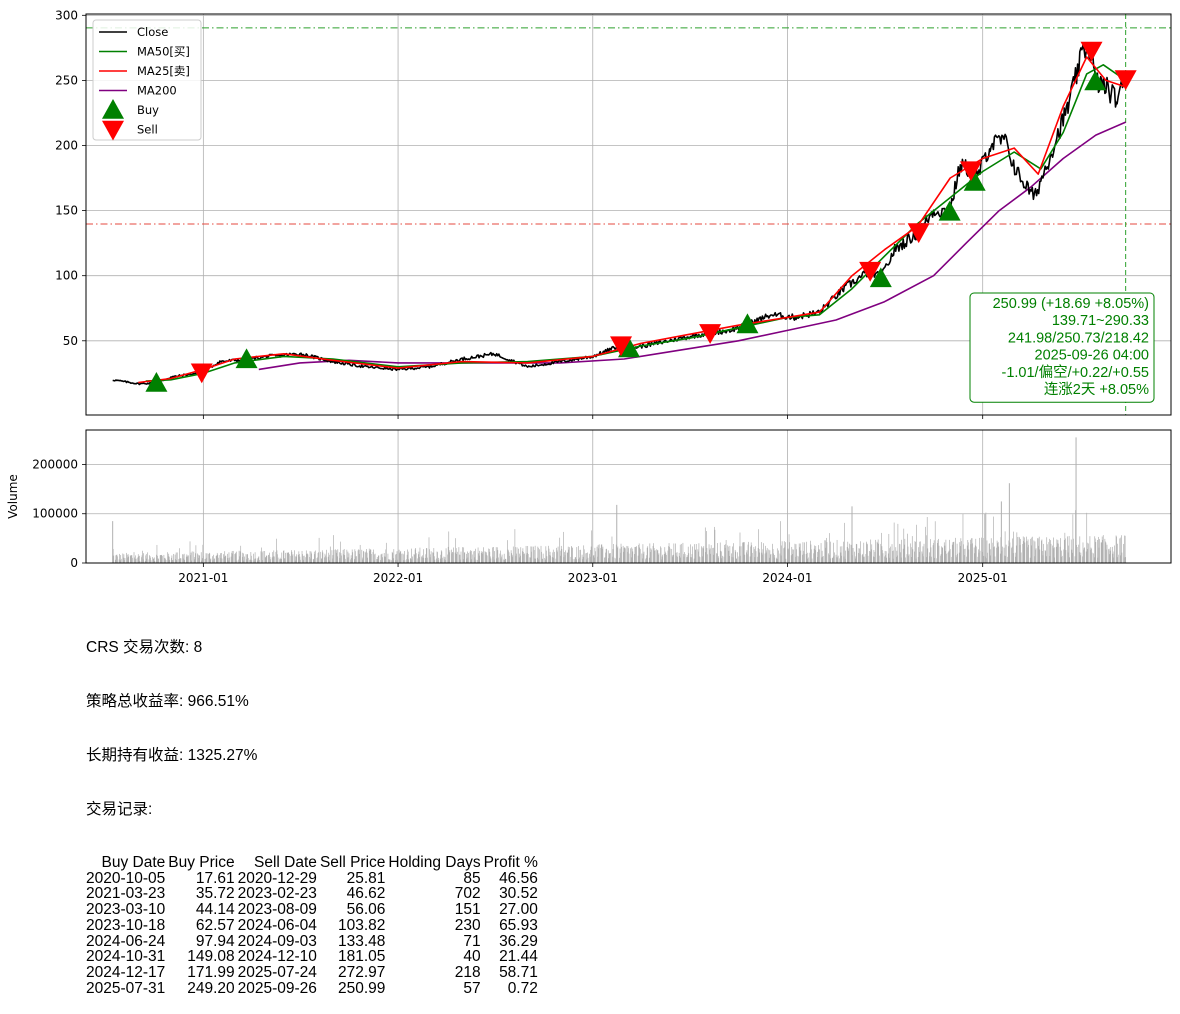  What do you see at coordinates (66, 80) in the screenshot?
I see `y-tick-label: 250` at bounding box center [66, 80].